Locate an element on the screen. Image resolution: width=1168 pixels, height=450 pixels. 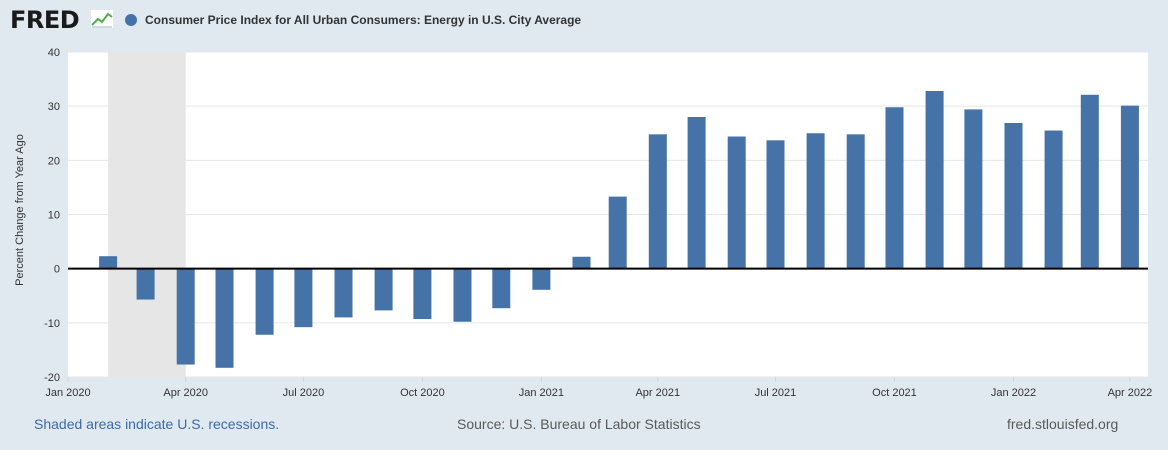
y-tick-label: 10 is located at coordinates (54, 216).